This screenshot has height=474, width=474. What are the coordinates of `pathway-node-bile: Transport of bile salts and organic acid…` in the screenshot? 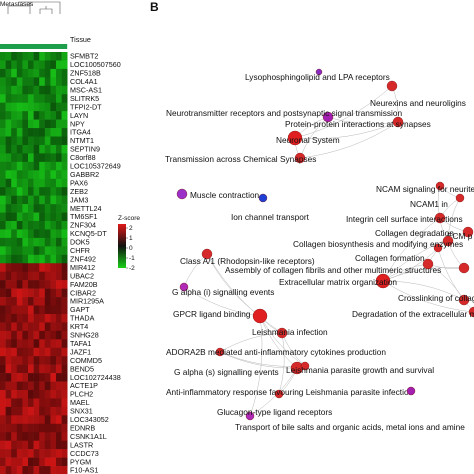 It's located at (350, 409).